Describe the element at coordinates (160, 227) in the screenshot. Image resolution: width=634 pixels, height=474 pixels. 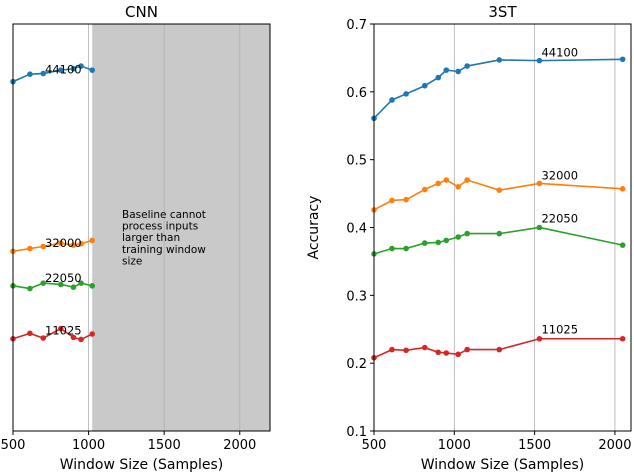
I see `cnn-annotation-line: process inputs` at that location.